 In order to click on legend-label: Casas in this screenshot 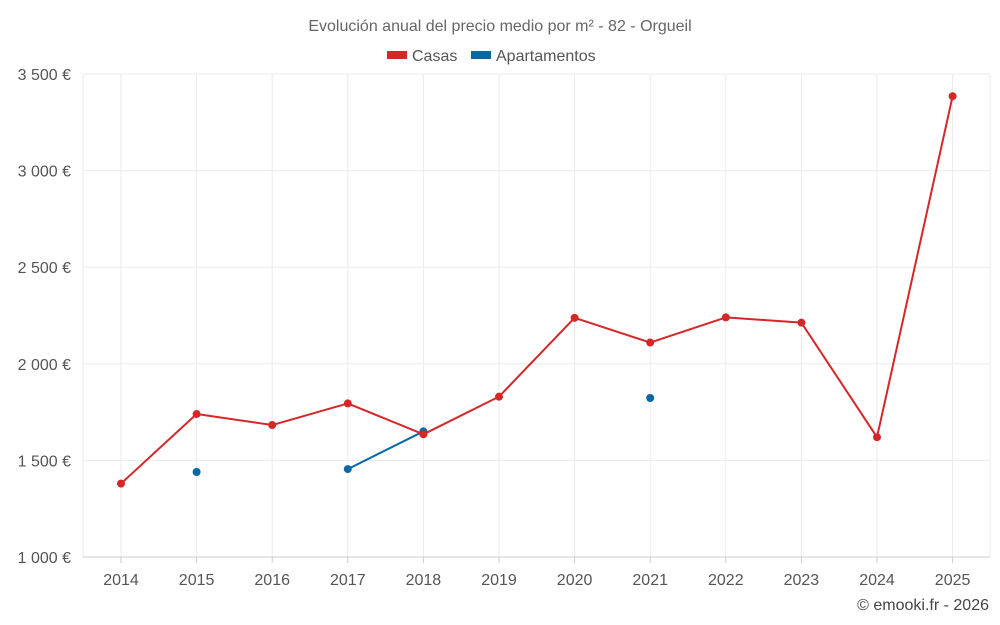, I will do `click(434, 56)`.